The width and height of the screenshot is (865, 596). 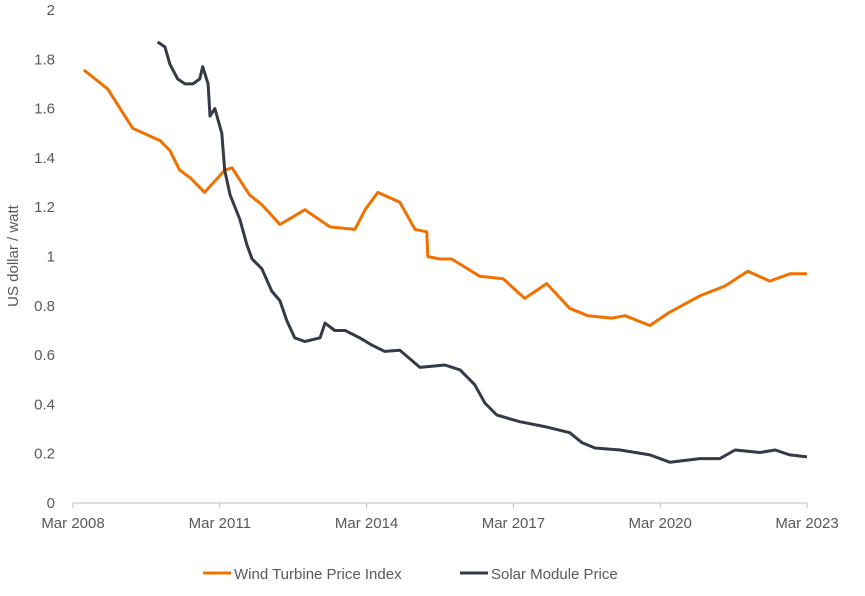 I want to click on x-tick-label: Mar 2008, so click(x=72, y=523).